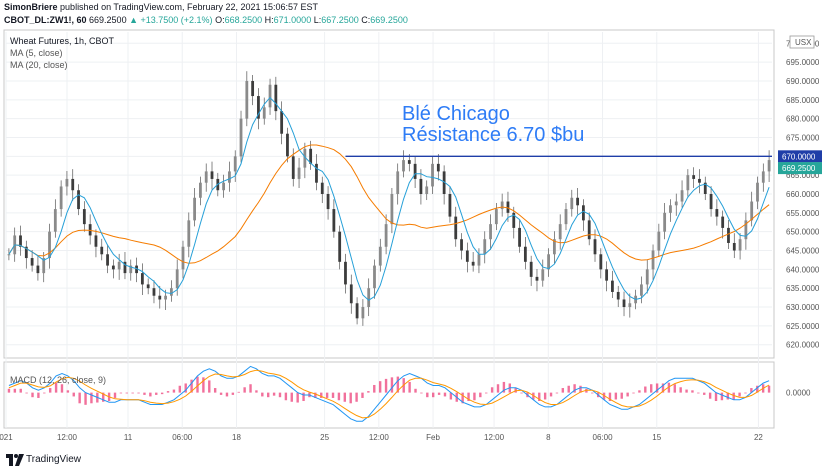  Describe the element at coordinates (45, 20) in the screenshot. I see `symbol-label: CBOT_DL:ZW1!, 60` at that location.